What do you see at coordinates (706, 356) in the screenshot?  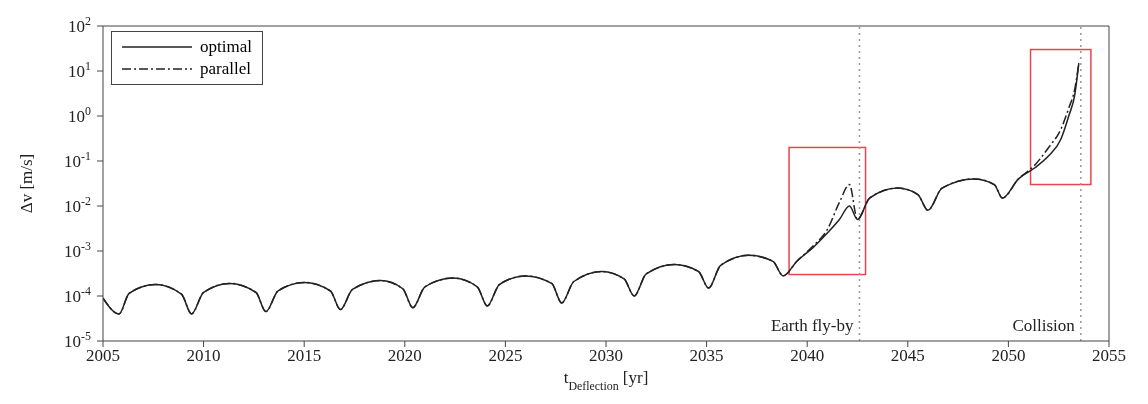 I see `x-tick-label: 2035` at bounding box center [706, 356].